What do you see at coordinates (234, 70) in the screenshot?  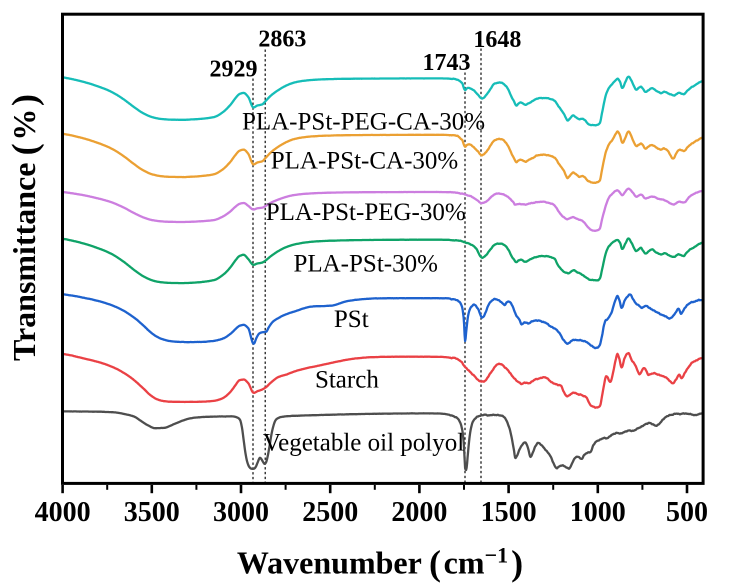 I see `svg-text: 2929` at bounding box center [234, 70].